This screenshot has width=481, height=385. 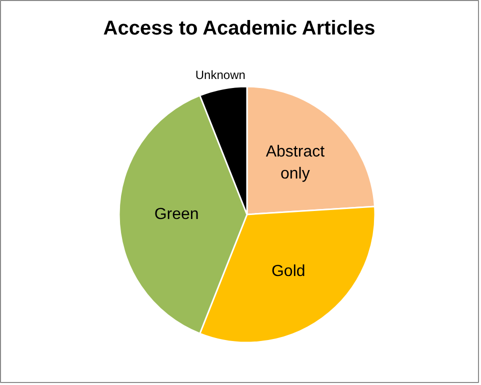 What do you see at coordinates (288, 271) in the screenshot?
I see `slice-label: Gold` at bounding box center [288, 271].